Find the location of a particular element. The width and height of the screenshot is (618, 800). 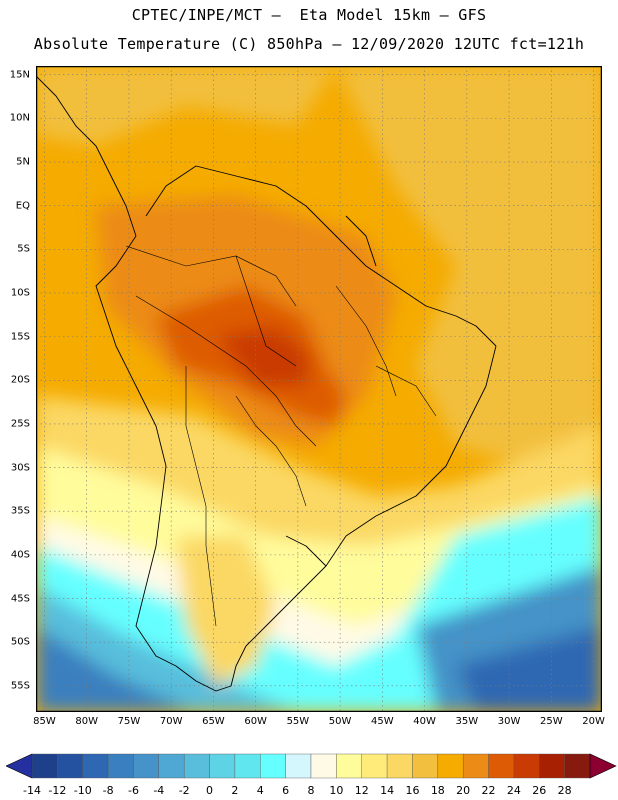

colorbar-tick-label: 28 is located at coordinates (564, 790).